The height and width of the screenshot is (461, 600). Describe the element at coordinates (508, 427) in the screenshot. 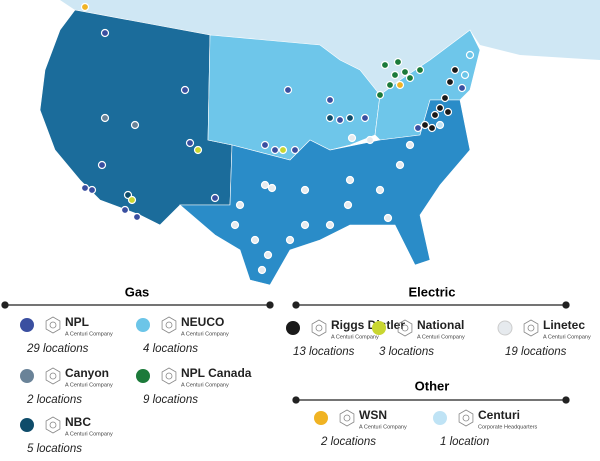

I see `legend-subtitle: Corporate Headquarters` at that location.